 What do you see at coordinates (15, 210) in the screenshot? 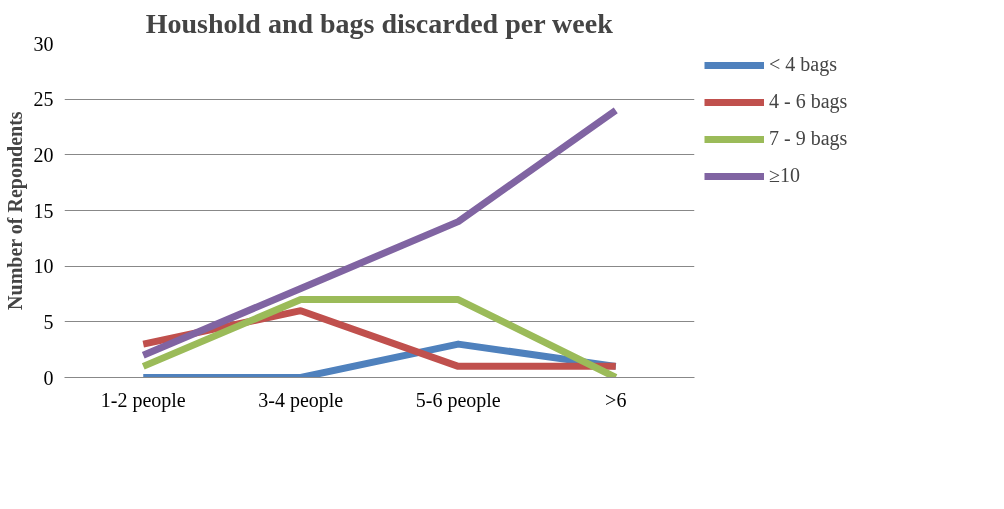
I see `y-axis-title: Number of Repondents` at bounding box center [15, 210].